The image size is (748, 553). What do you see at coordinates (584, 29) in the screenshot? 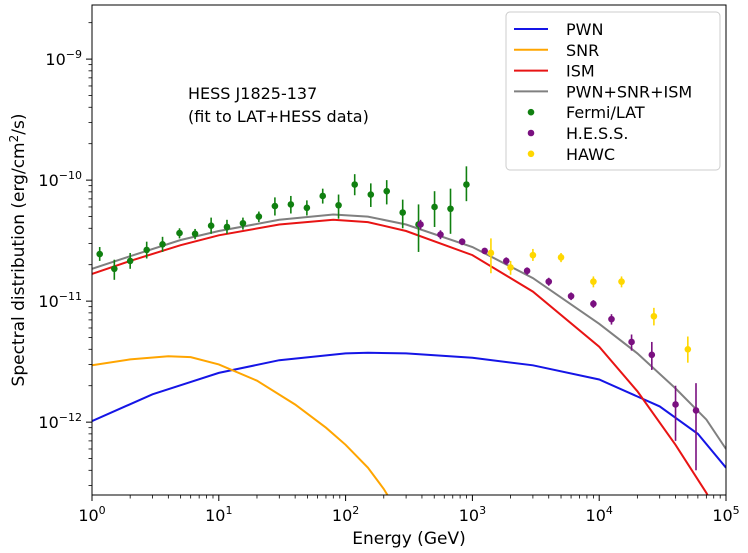
I see `legend-label-pwn: PWN` at bounding box center [584, 29].